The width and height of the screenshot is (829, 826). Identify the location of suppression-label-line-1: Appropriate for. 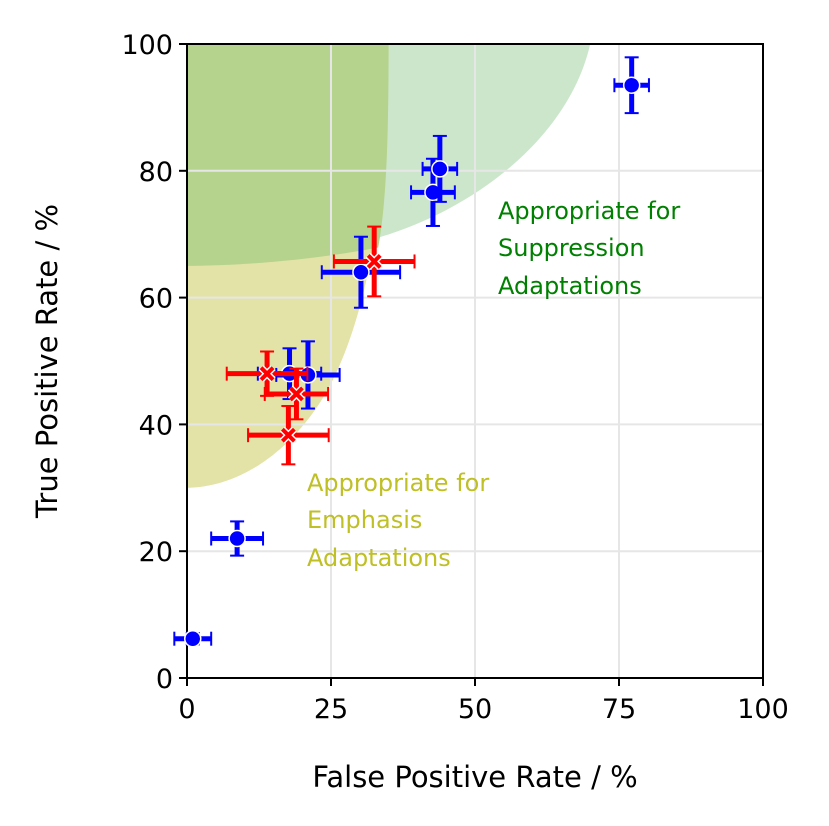
(589, 211).